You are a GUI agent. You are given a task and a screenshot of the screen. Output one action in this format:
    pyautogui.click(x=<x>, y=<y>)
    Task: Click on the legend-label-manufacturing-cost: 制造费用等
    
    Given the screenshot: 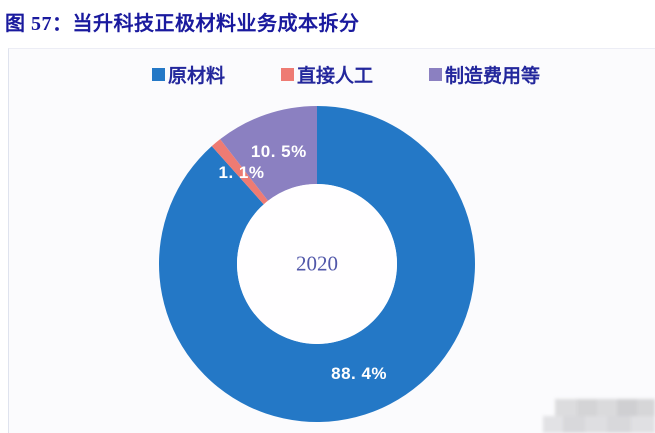 What is the action you would take?
    pyautogui.click(x=493, y=76)
    